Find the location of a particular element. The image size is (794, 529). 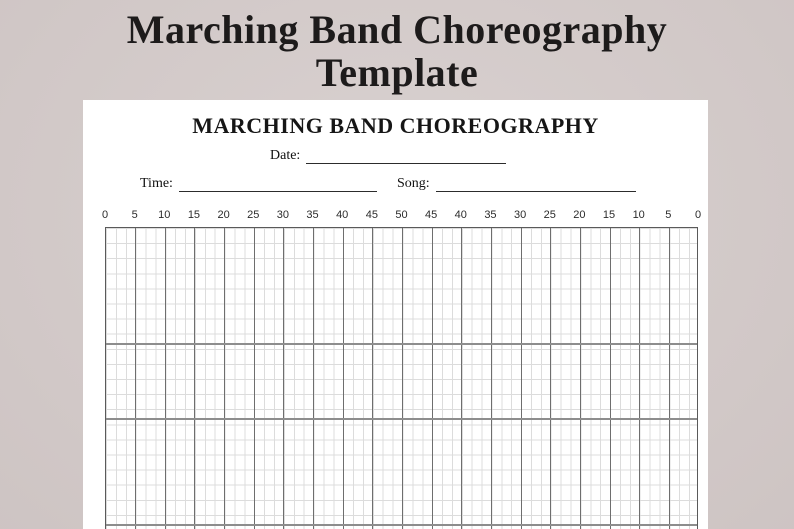

yard-number-2: 10 is located at coordinates (164, 215).